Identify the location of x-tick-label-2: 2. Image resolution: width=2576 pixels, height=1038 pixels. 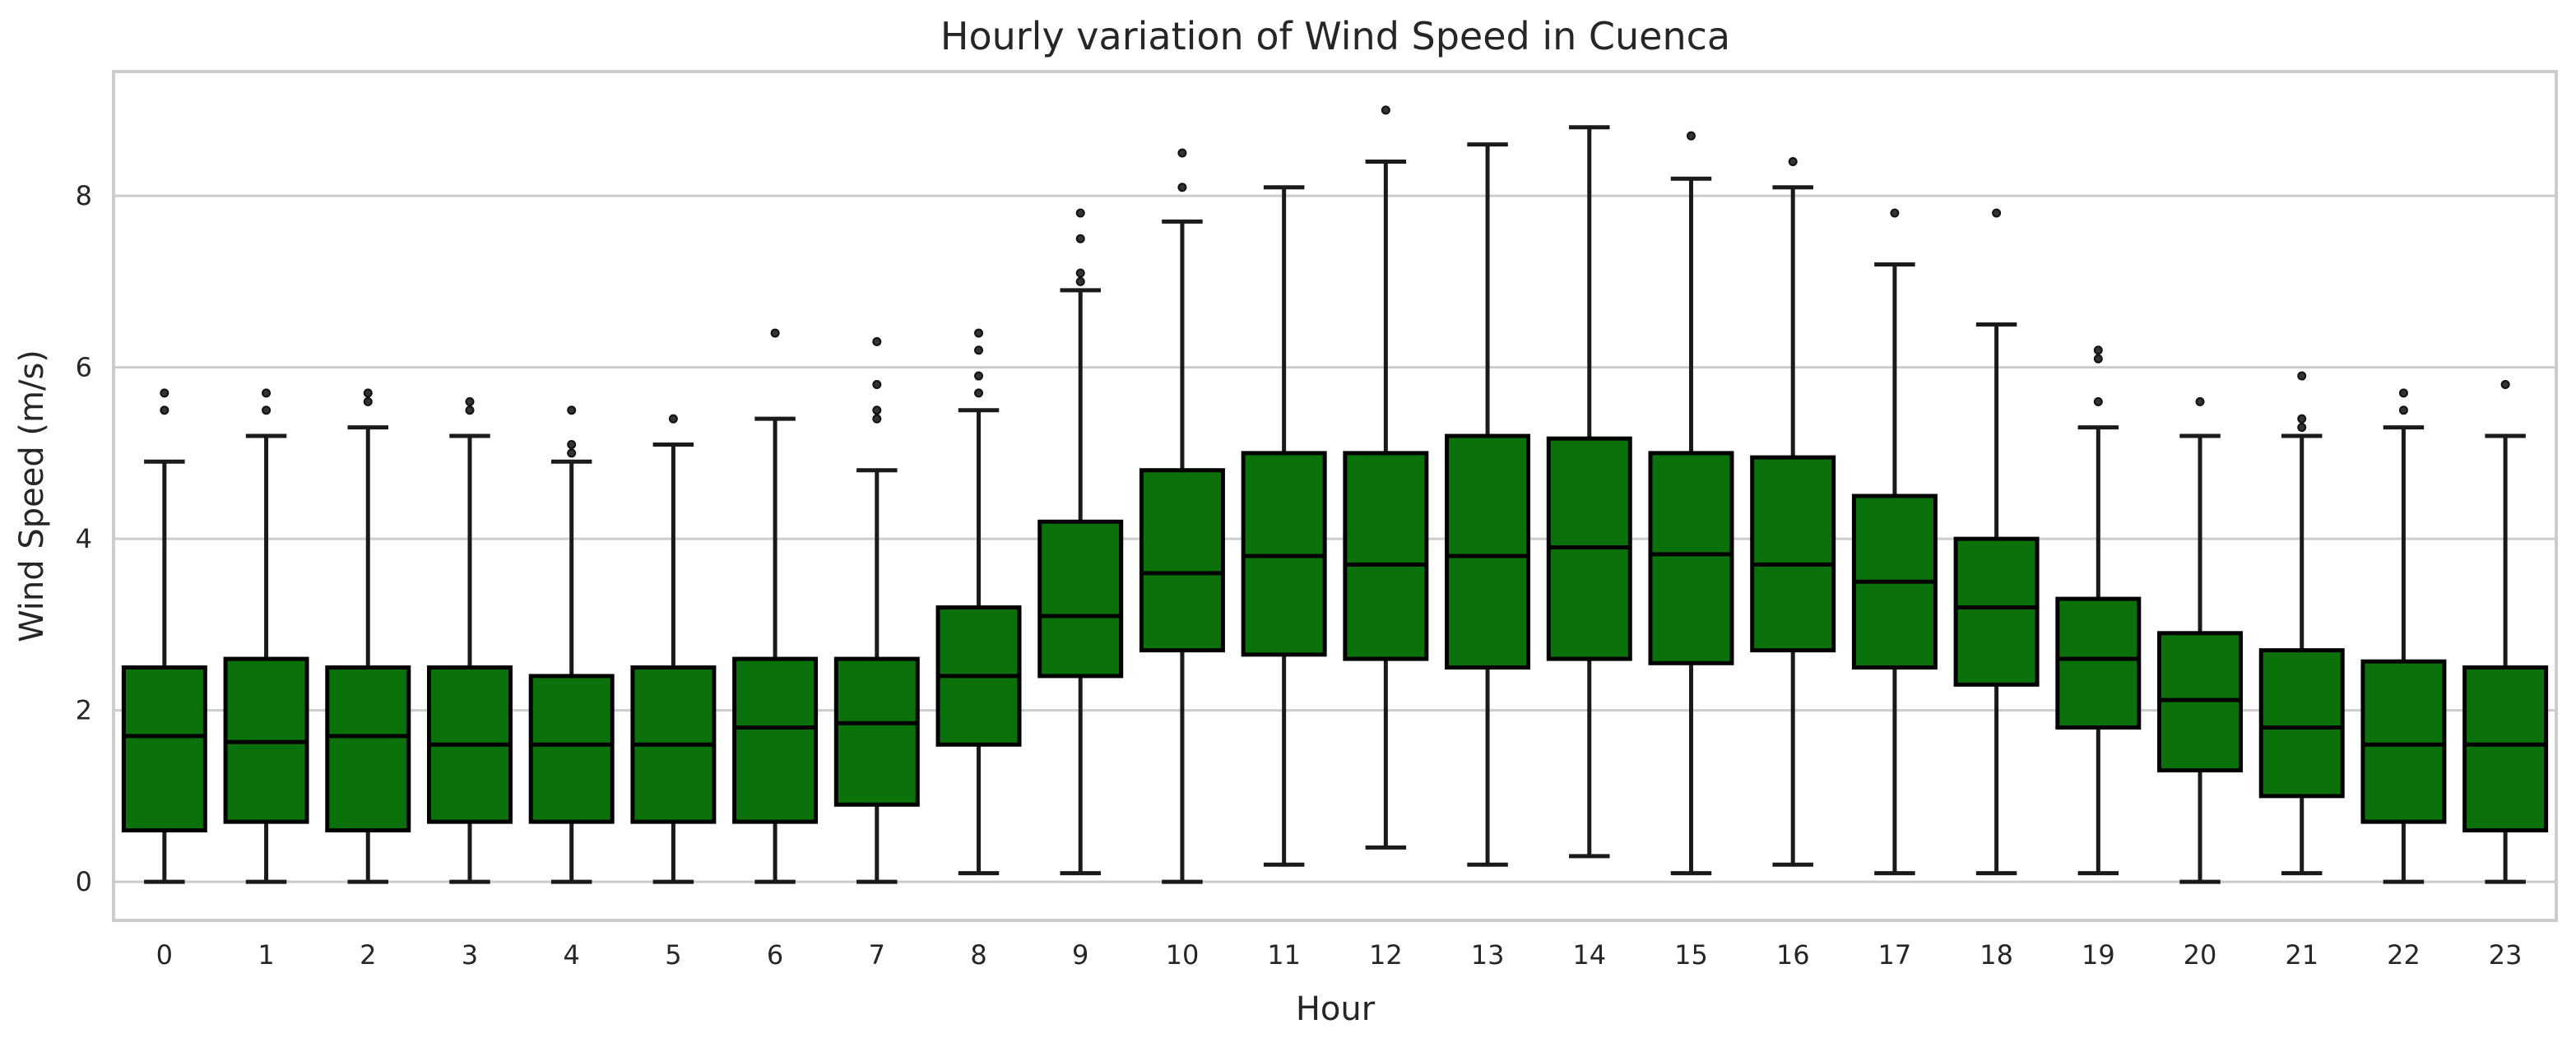
(368, 955).